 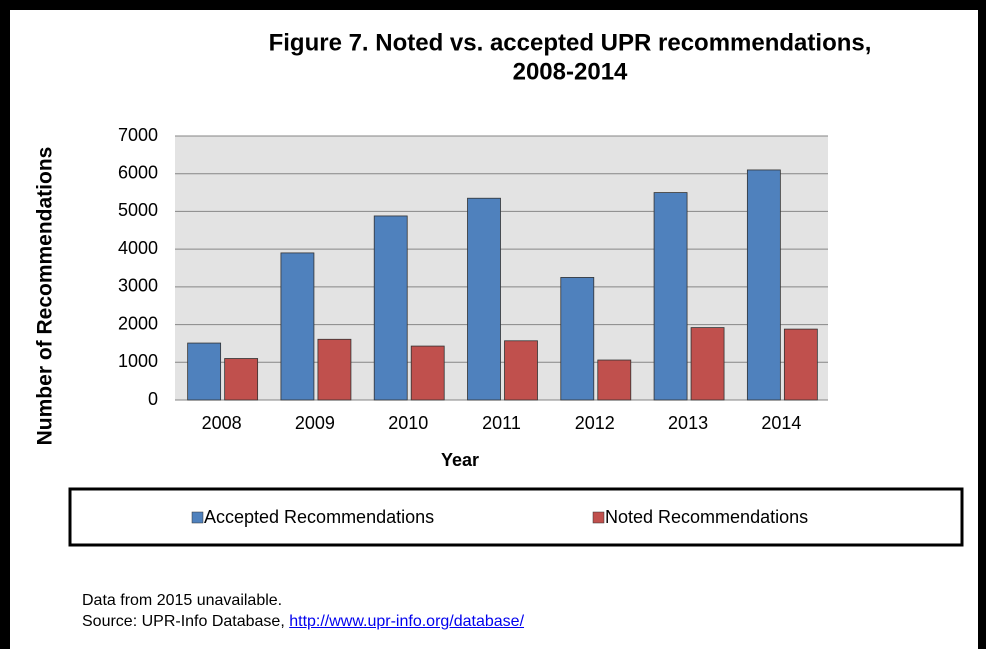 I want to click on y-tick-label: 3000, so click(x=138, y=286).